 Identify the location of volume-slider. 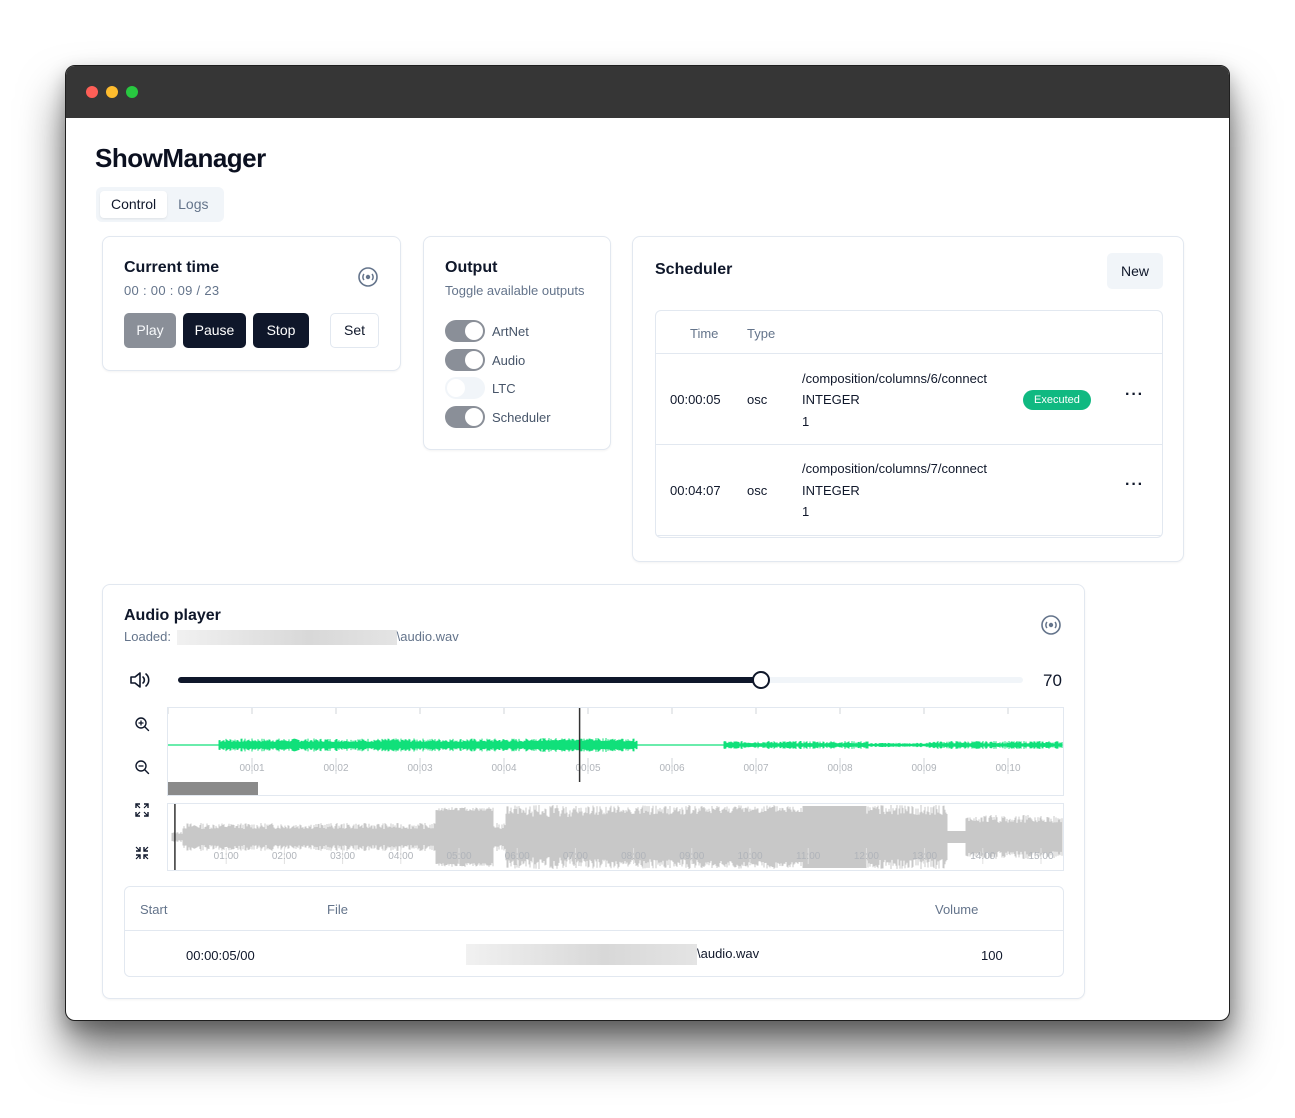
(600, 680).